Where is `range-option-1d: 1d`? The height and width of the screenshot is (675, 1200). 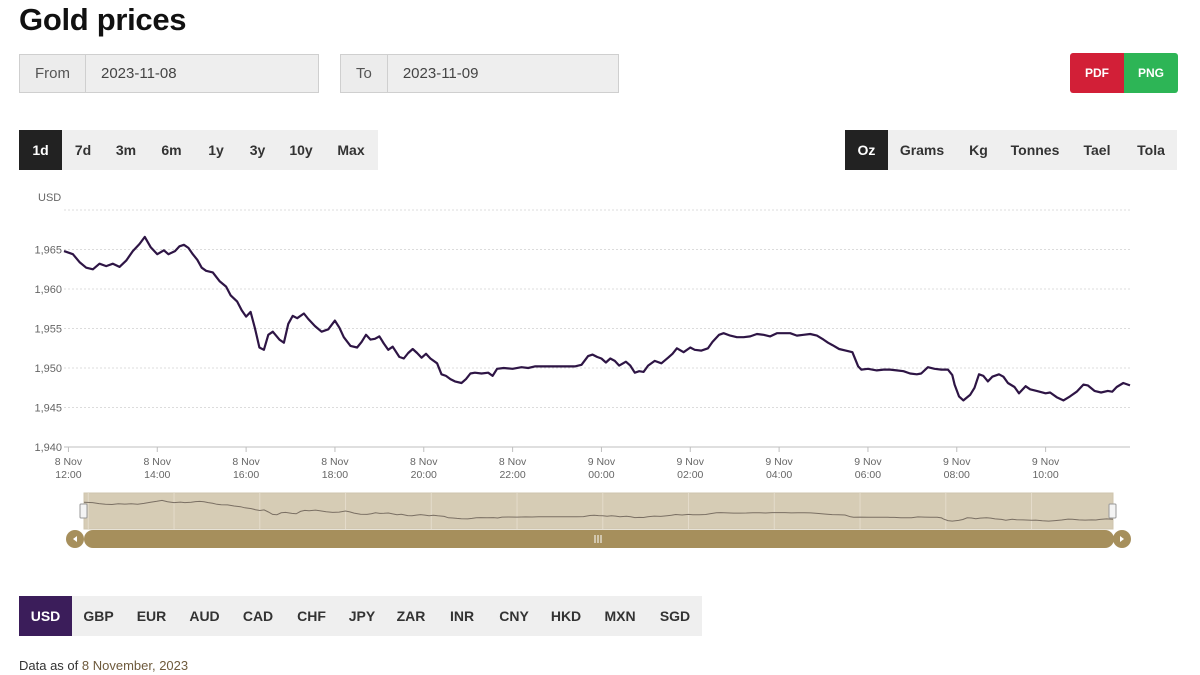 range-option-1d: 1d is located at coordinates (40, 150).